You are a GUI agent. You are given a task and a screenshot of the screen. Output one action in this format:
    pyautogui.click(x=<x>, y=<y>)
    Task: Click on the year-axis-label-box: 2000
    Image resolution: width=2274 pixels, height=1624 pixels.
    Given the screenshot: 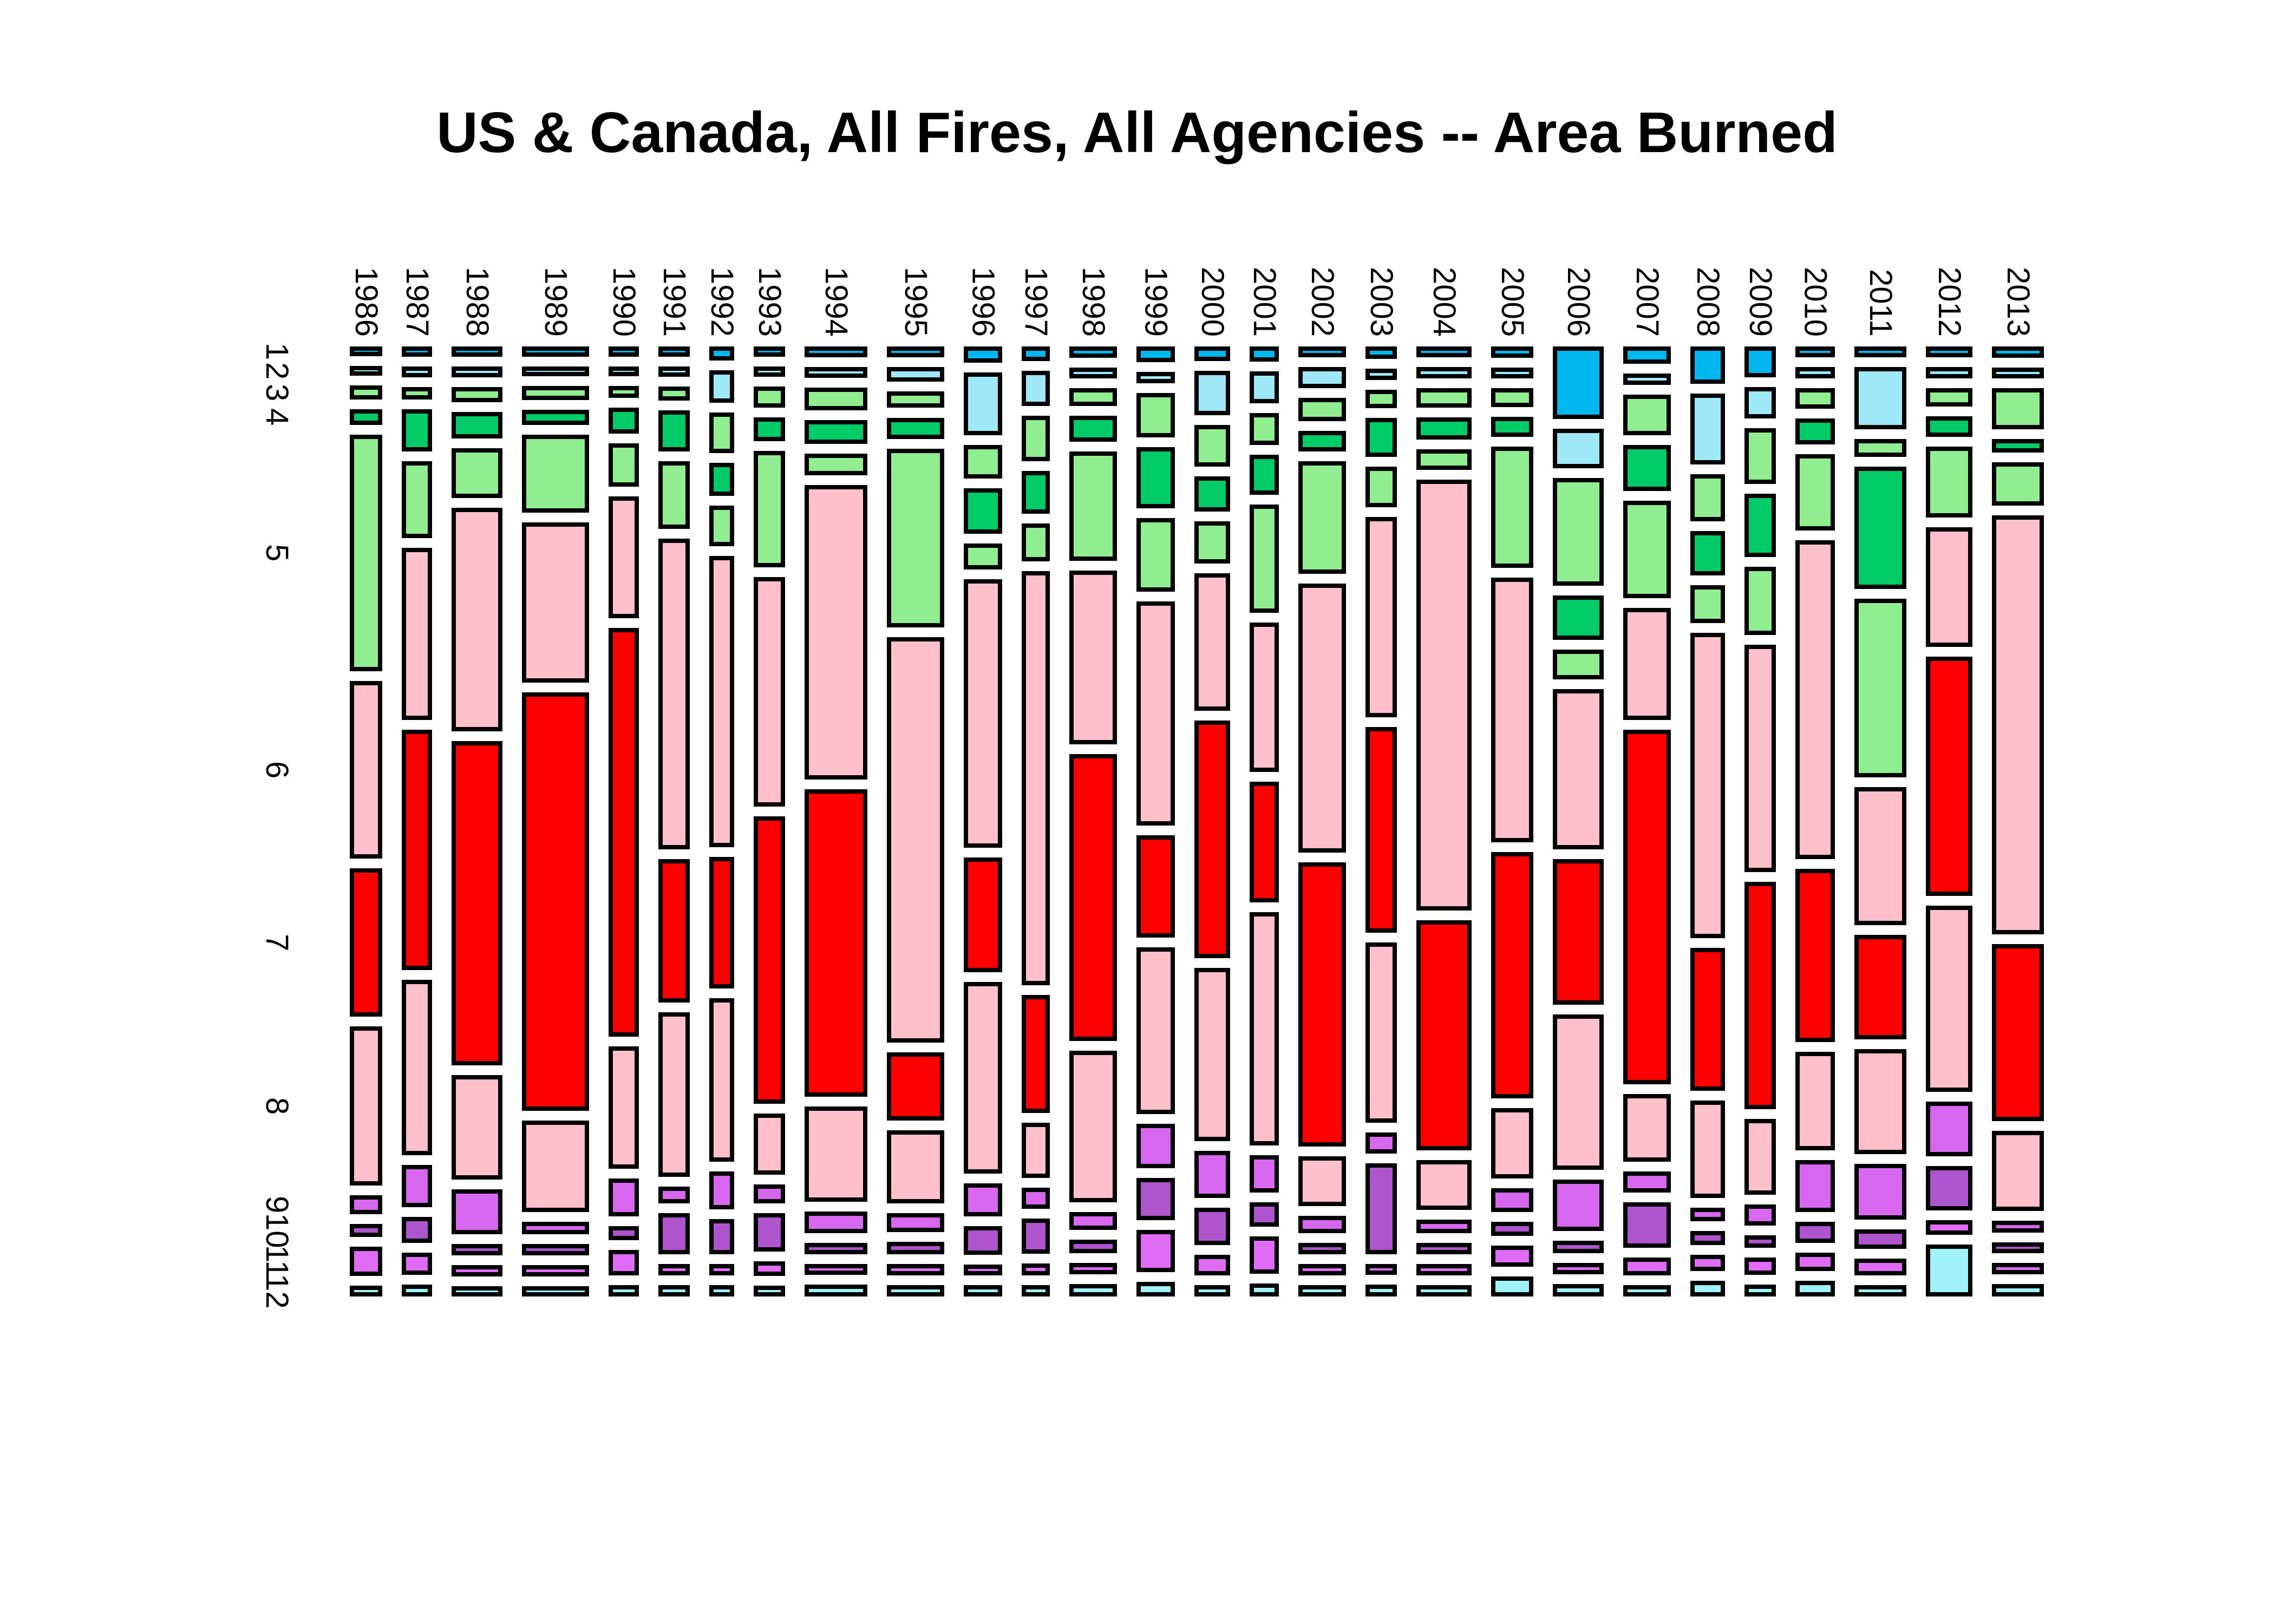 What is the action you would take?
    pyautogui.click(x=1212, y=274)
    